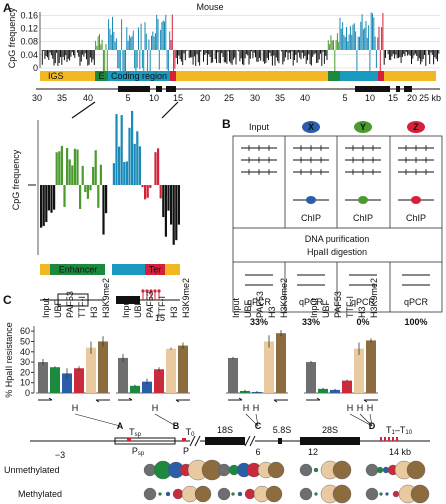 The height and width of the screenshot is (504, 446). Describe the element at coordinates (416, 127) in the screenshot. I see `column-label: Z` at that location.